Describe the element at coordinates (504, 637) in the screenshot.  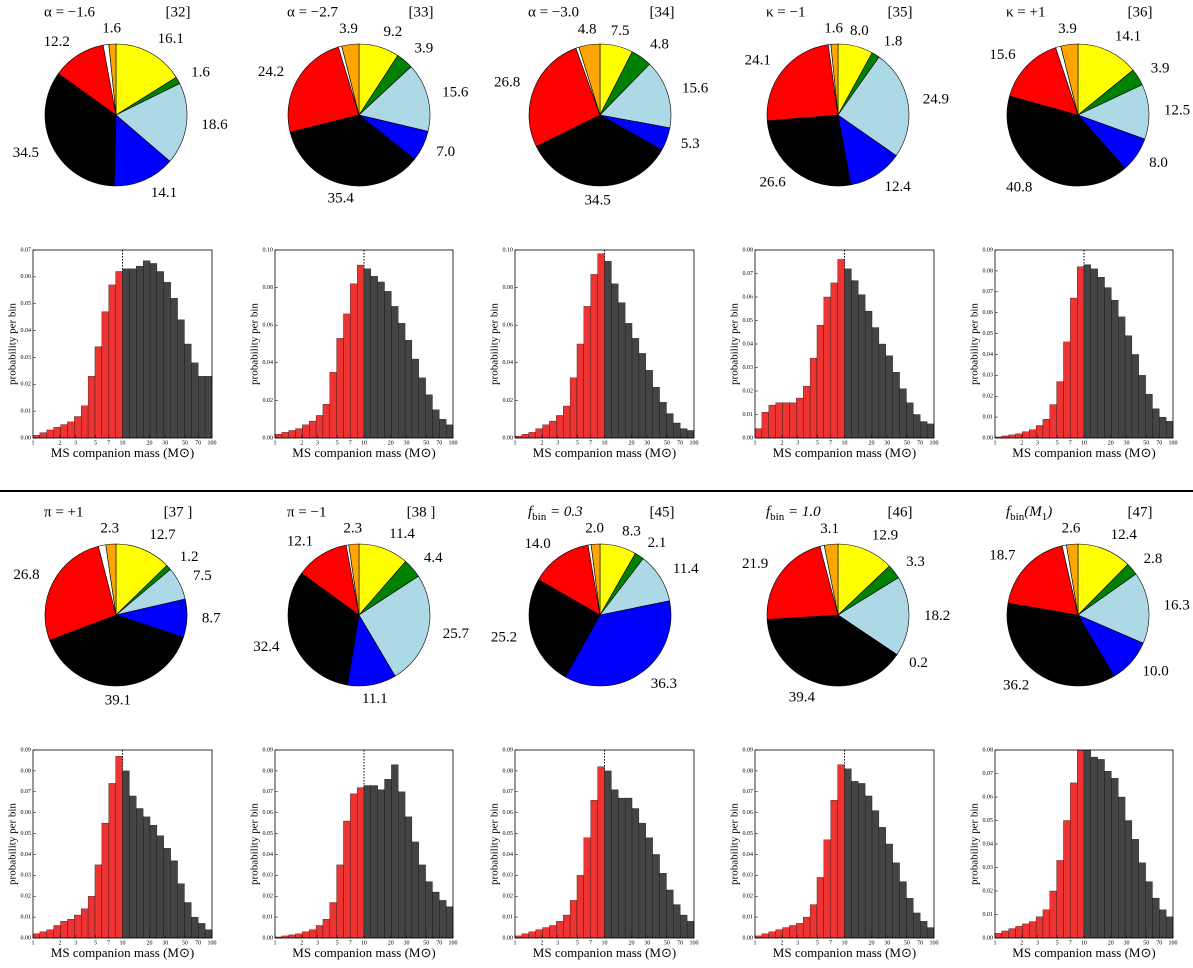
I see `slice-label: 25.2` at that location.